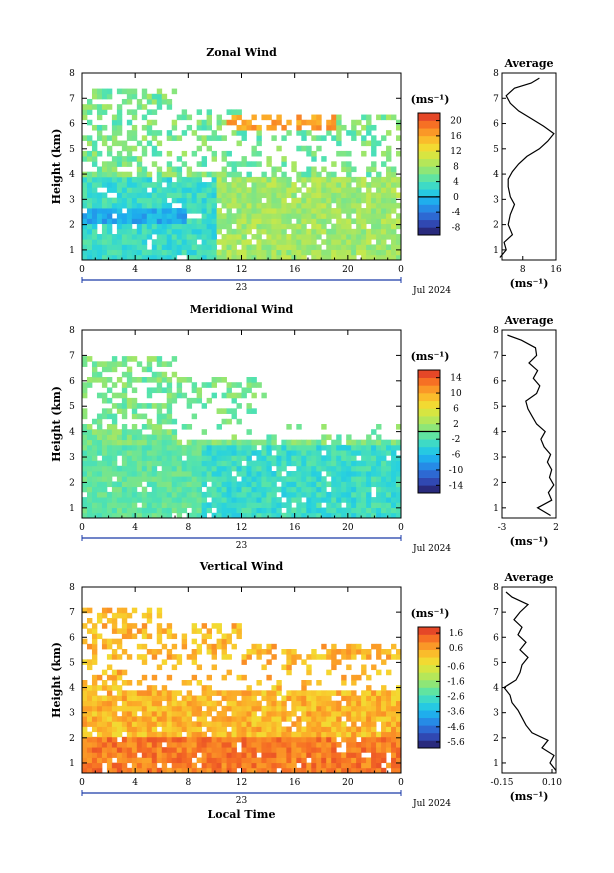 The image size is (614, 873). Describe the element at coordinates (242, 801) in the screenshot. I see `date-label: 23` at that location.